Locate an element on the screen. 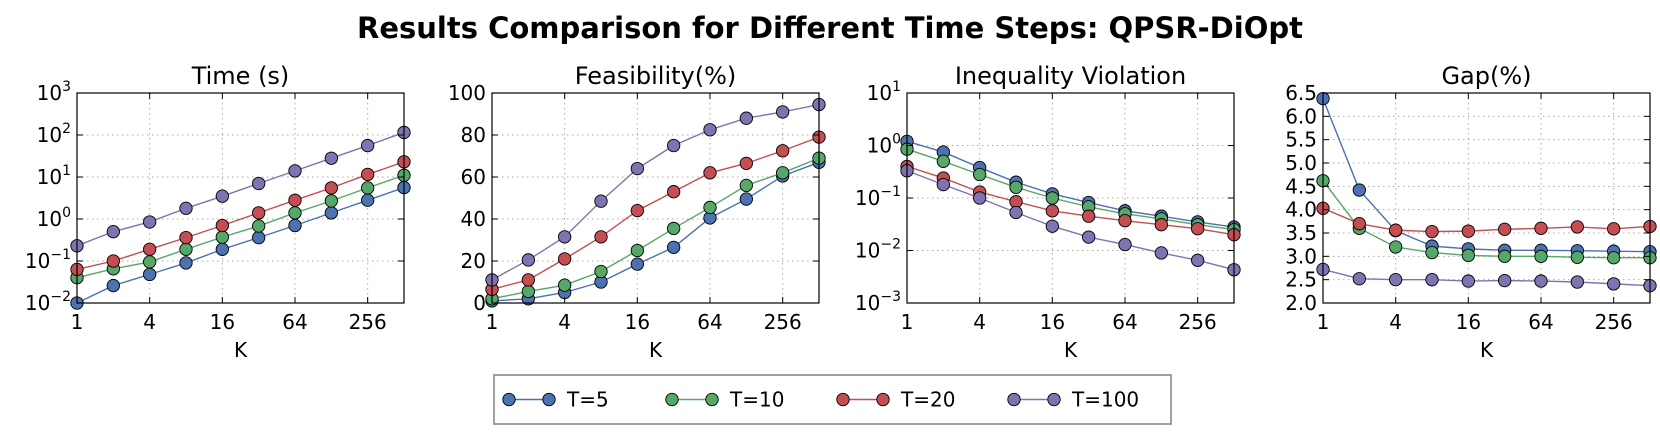 The height and width of the screenshot is (432, 1660). legend-label: T=20 is located at coordinates (927, 400).